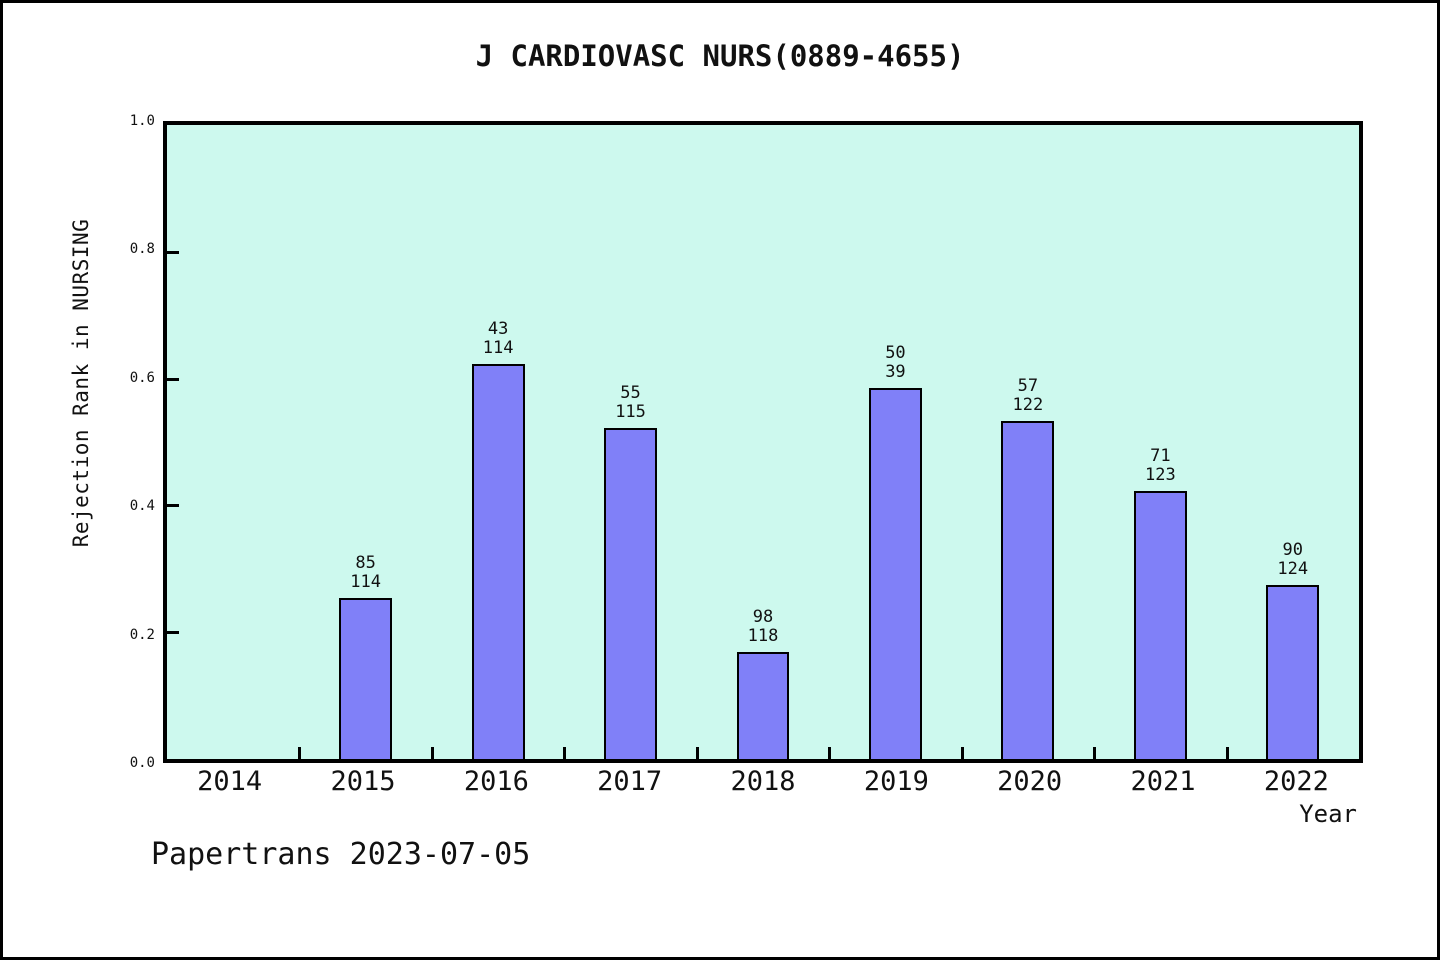 This screenshot has width=1440, height=960. I want to click on bar-2018, so click(763, 705).